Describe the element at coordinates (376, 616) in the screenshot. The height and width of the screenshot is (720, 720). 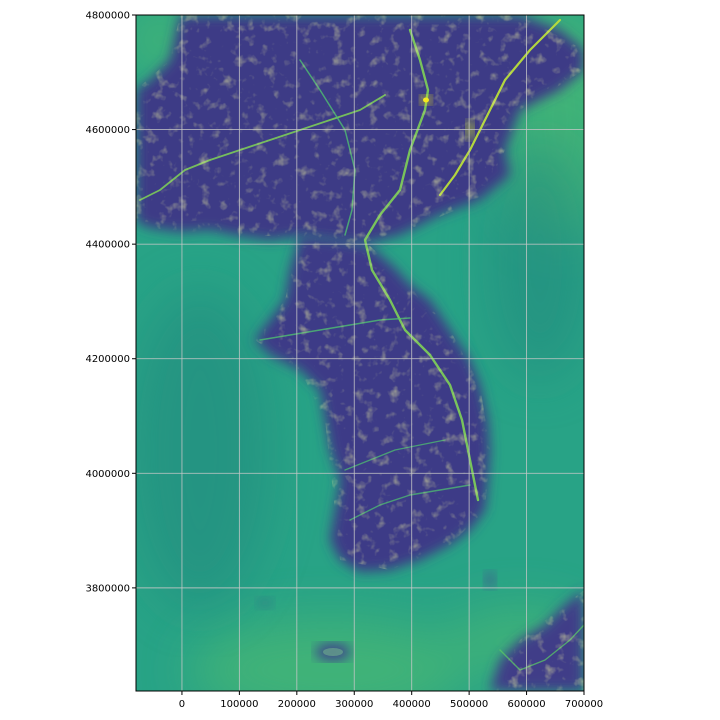
I see `islands` at that location.